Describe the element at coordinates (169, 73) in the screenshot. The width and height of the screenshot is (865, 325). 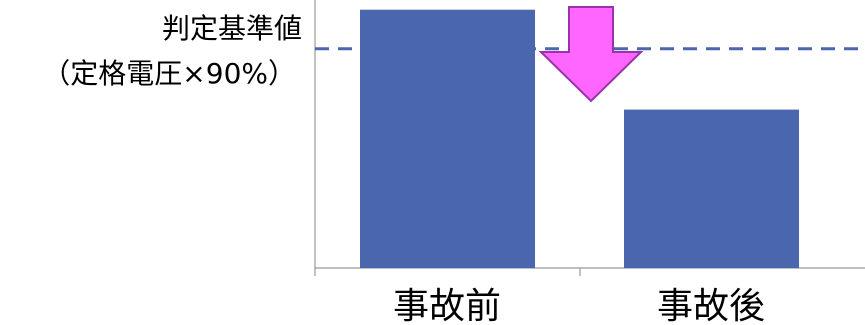
I see `threshold-label-line2: （定格電圧×90%）` at that location.